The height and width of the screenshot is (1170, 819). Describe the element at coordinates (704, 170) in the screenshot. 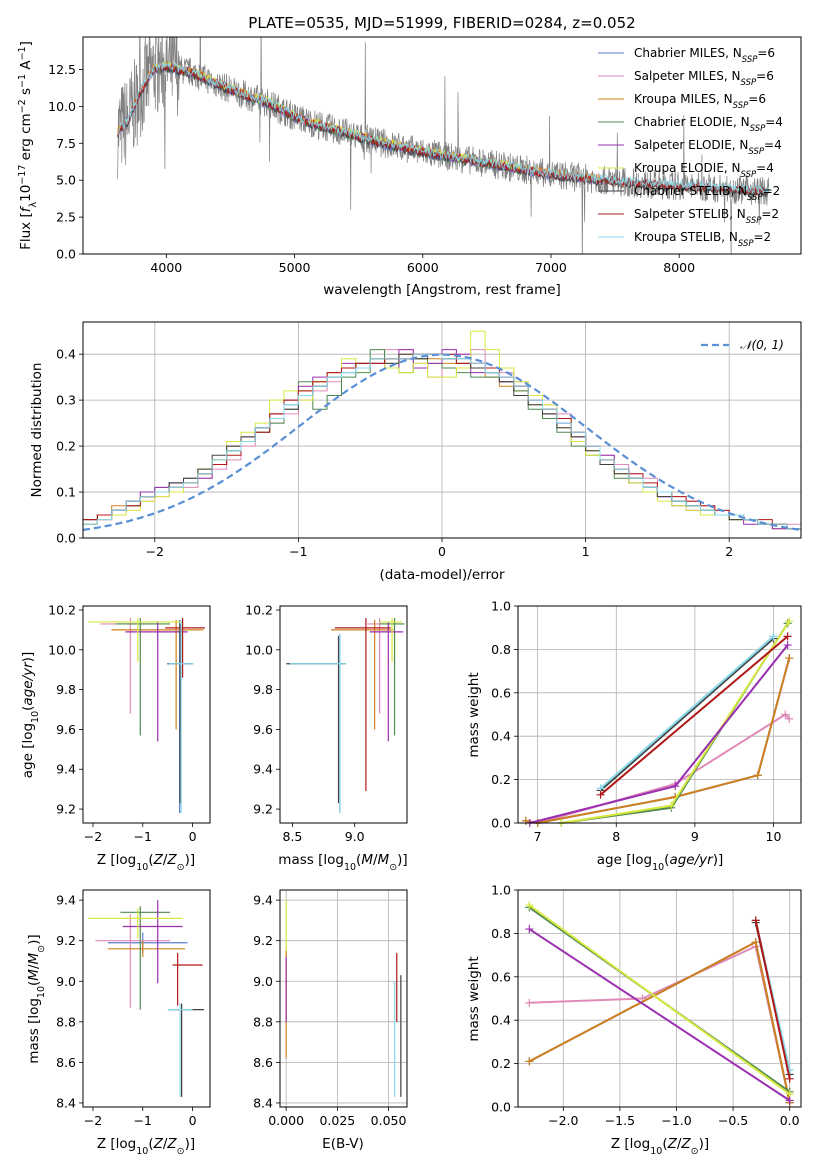

I see `legend-label: Kroupa ELODIE, NSSP=4` at that location.